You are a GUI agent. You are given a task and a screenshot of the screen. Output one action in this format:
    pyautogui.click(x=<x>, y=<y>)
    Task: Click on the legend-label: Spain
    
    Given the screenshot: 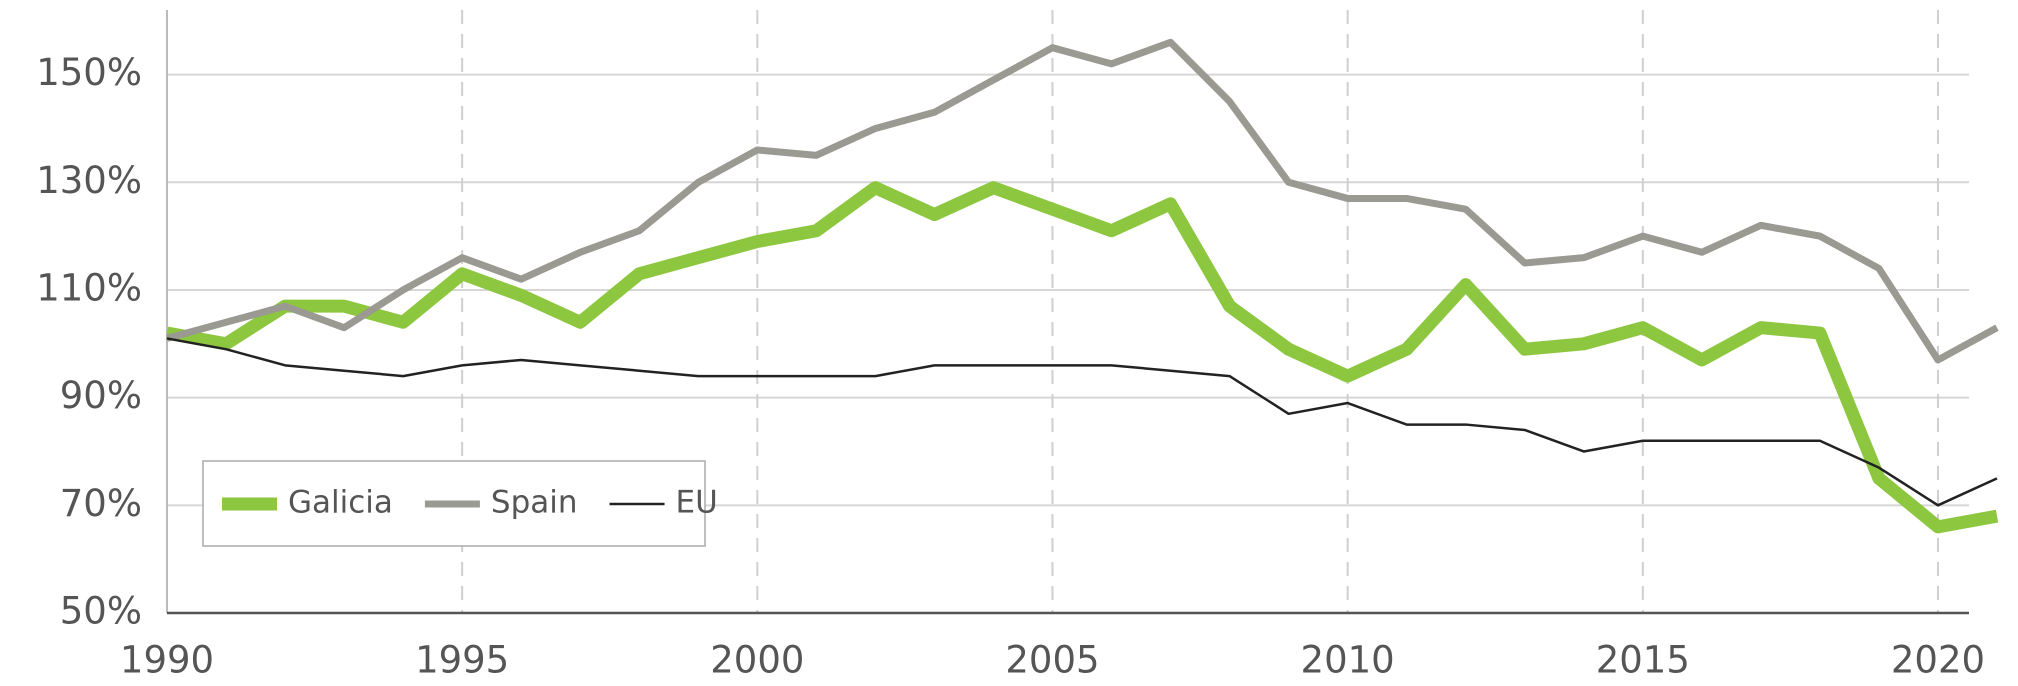 What is the action you would take?
    pyautogui.click(x=534, y=503)
    